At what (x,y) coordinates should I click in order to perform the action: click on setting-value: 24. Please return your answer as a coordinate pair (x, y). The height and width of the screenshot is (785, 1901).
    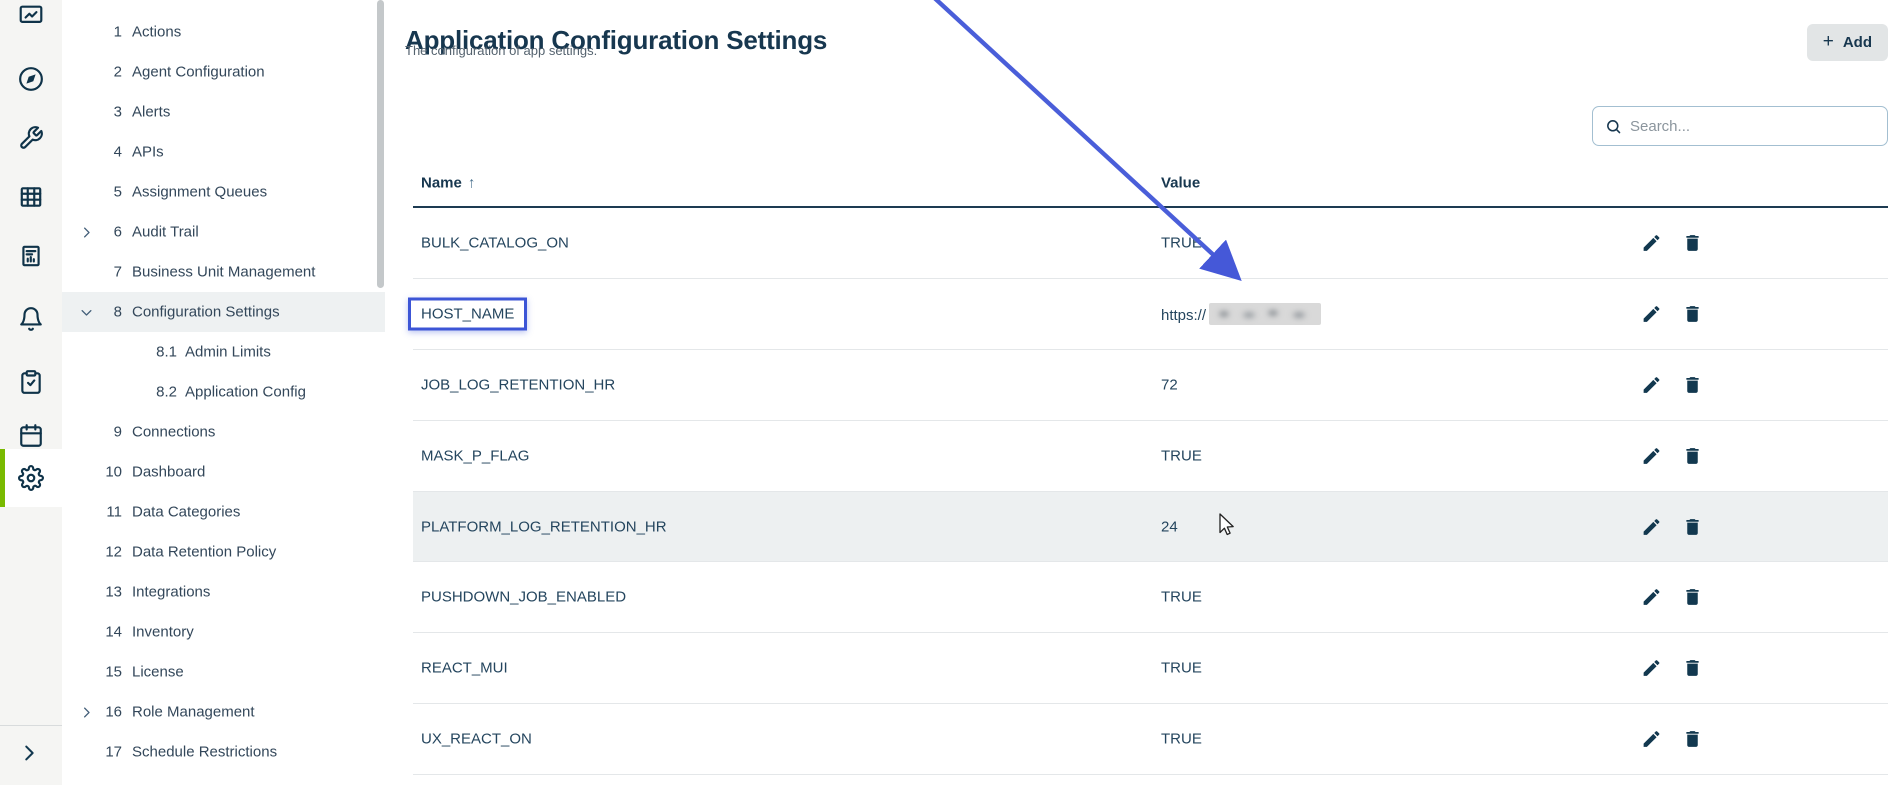
    Looking at the image, I should click on (1169, 526).